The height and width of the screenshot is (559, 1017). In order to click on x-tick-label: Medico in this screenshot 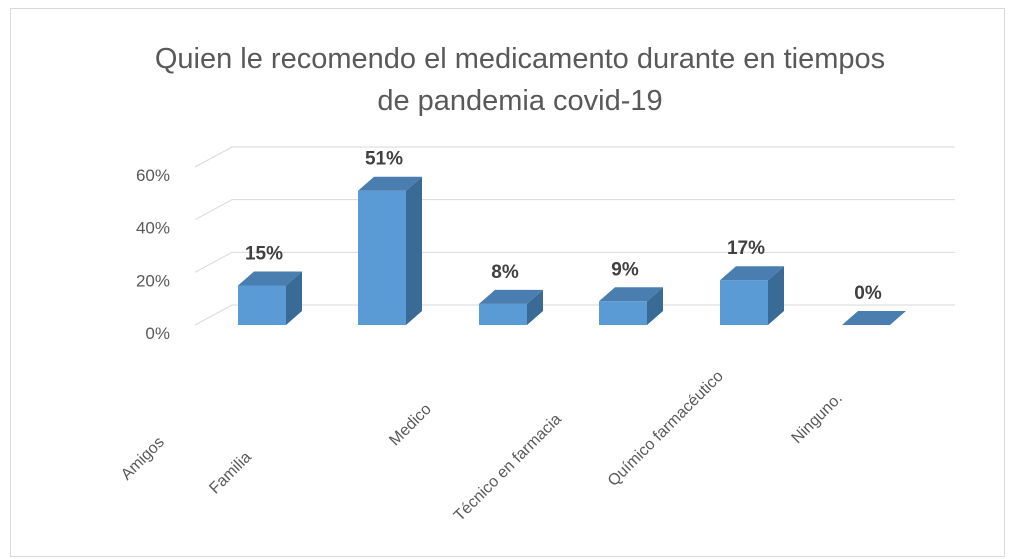, I will do `click(410, 425)`.